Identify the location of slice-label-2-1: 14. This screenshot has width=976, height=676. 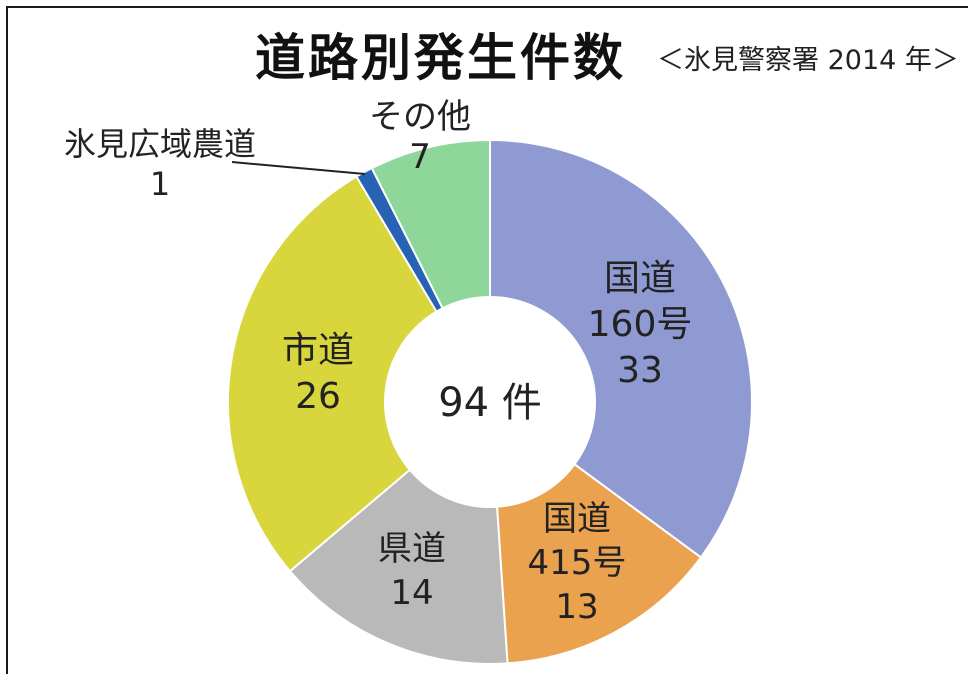
(411, 593).